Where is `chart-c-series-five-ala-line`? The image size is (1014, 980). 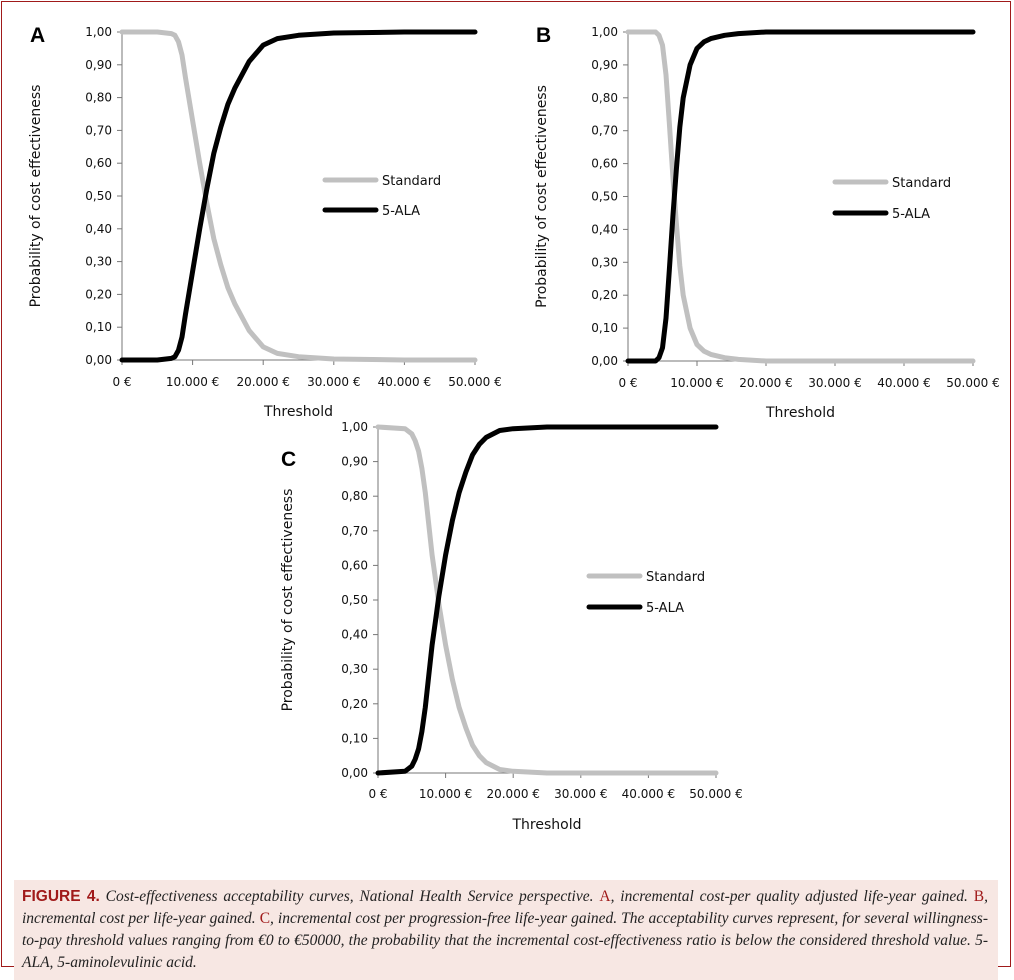
chart-c-series-five-ala-line is located at coordinates (547, 600).